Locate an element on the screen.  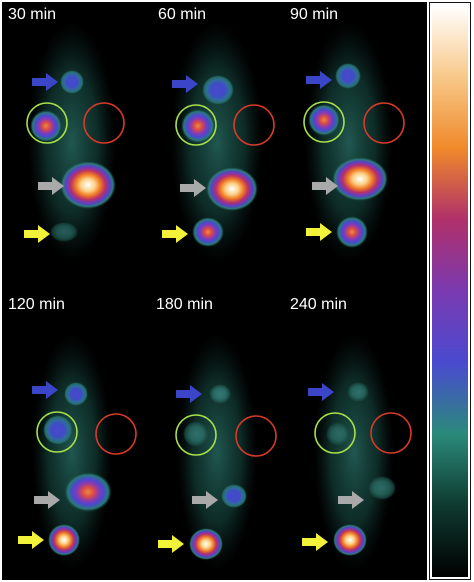
panel-120-min: 120 min is located at coordinates (72, 436).